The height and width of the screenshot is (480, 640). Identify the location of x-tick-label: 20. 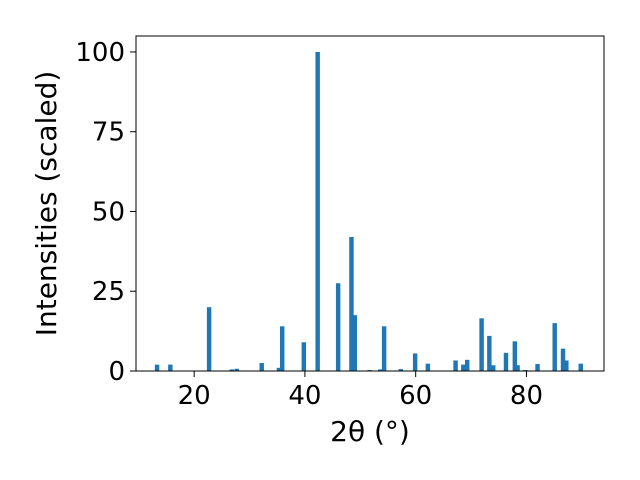
(194, 396).